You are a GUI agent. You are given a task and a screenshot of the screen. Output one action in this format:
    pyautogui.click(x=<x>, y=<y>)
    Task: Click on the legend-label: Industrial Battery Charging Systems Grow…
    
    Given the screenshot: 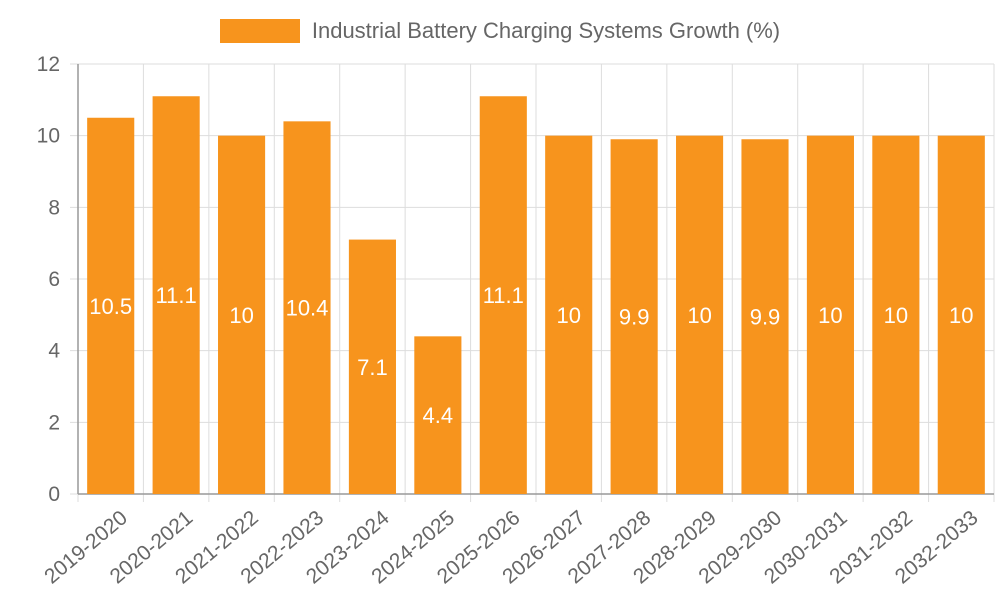 What is the action you would take?
    pyautogui.click(x=546, y=30)
    